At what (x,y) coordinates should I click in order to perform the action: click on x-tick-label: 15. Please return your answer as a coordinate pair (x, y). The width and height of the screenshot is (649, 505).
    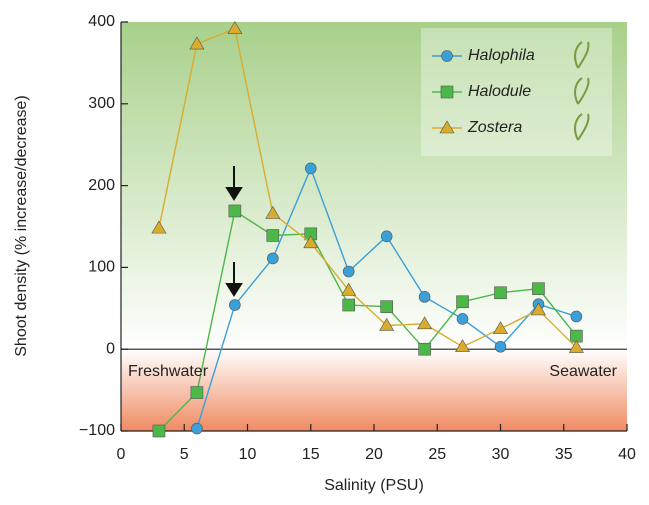
    Looking at the image, I should click on (311, 454).